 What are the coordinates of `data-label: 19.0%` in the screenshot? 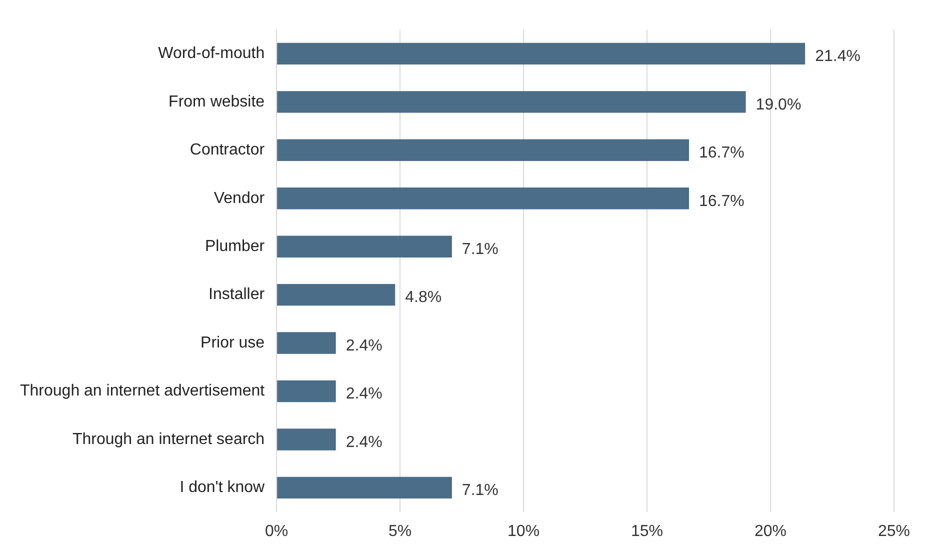 It's located at (779, 105).